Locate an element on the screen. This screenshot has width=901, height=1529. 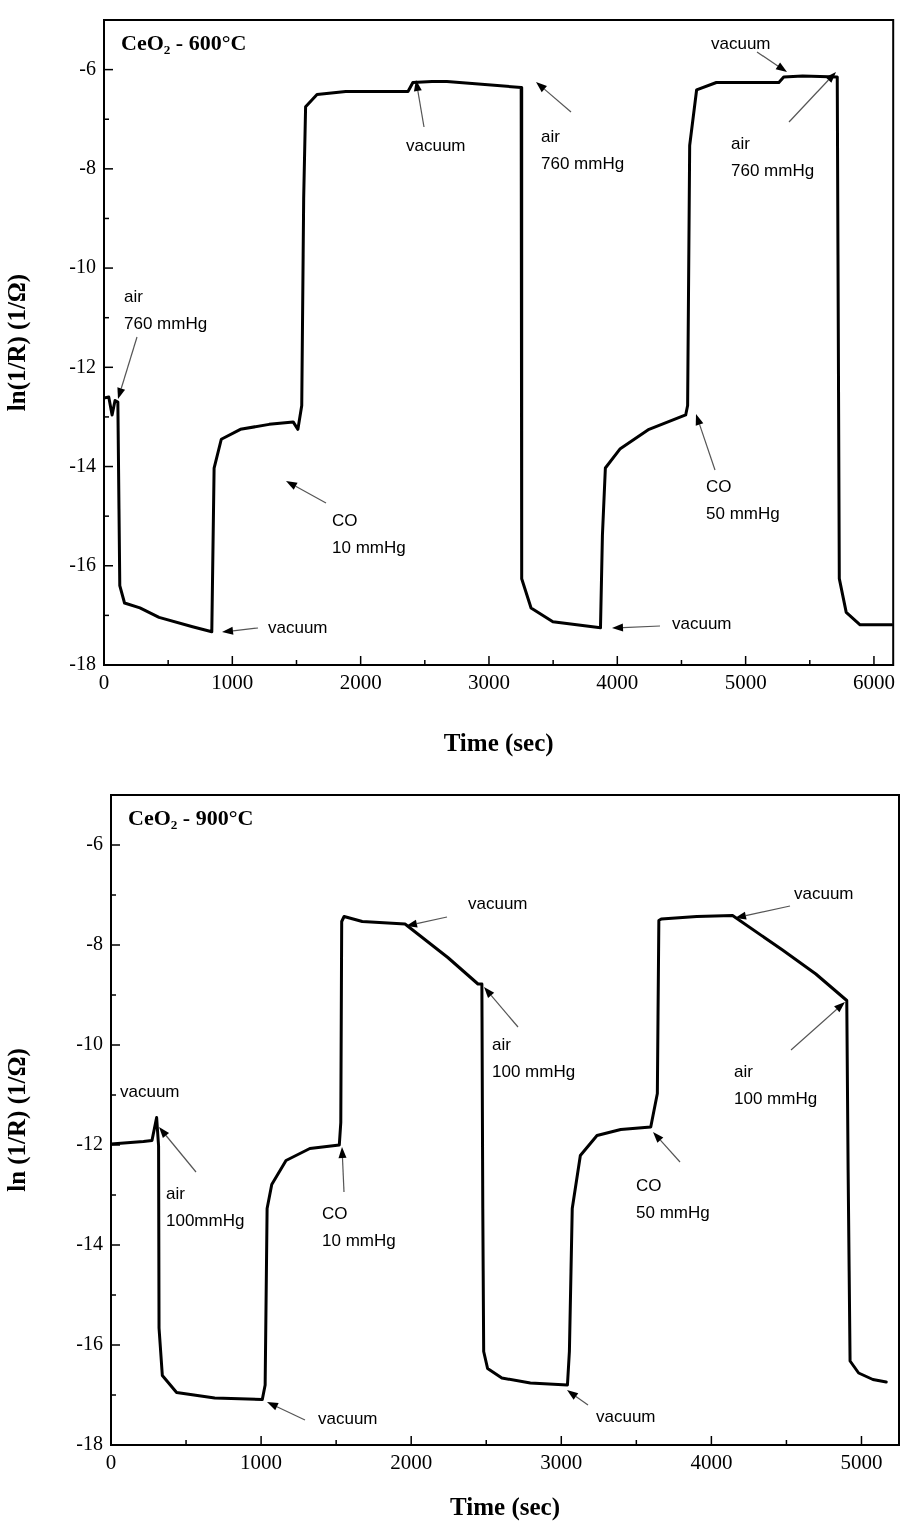
text: CeO₂ - 900°C is located at coordinates (191, 817).